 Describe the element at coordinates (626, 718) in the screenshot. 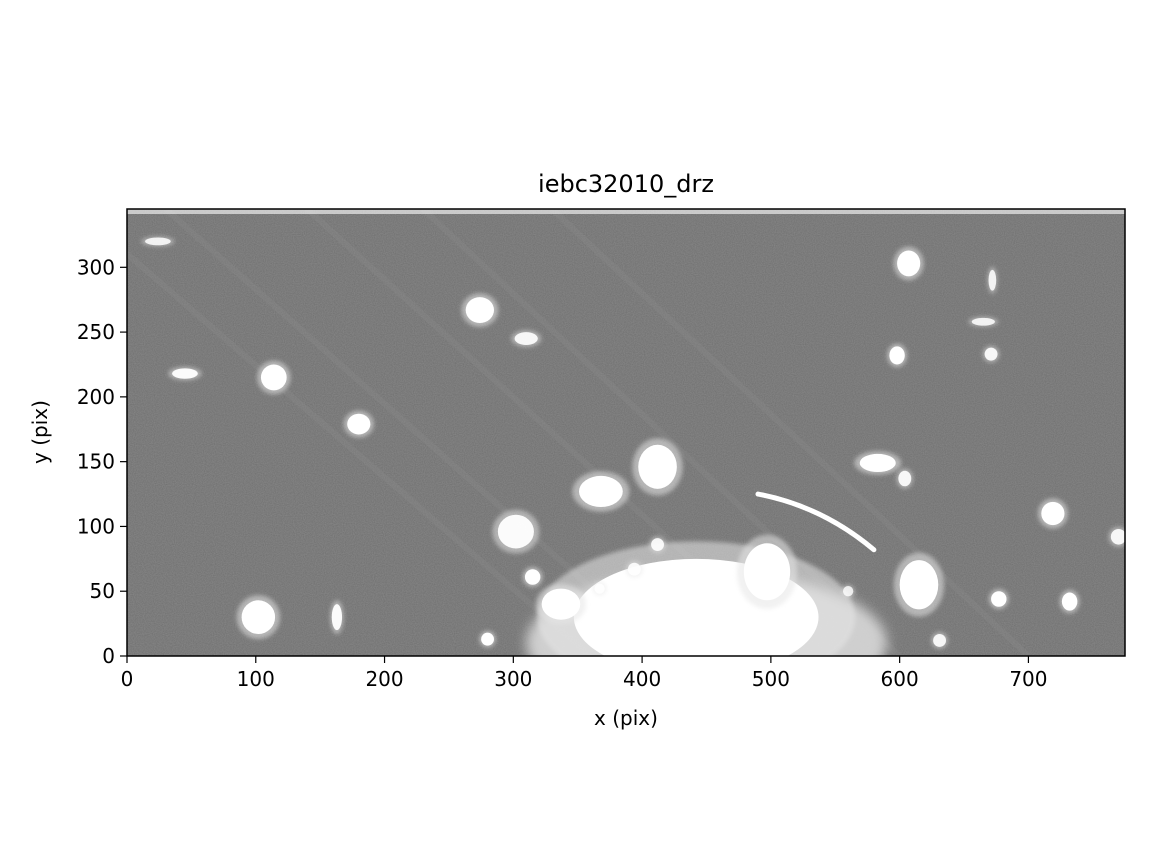

I see `x-axis-label: x (pix)` at that location.